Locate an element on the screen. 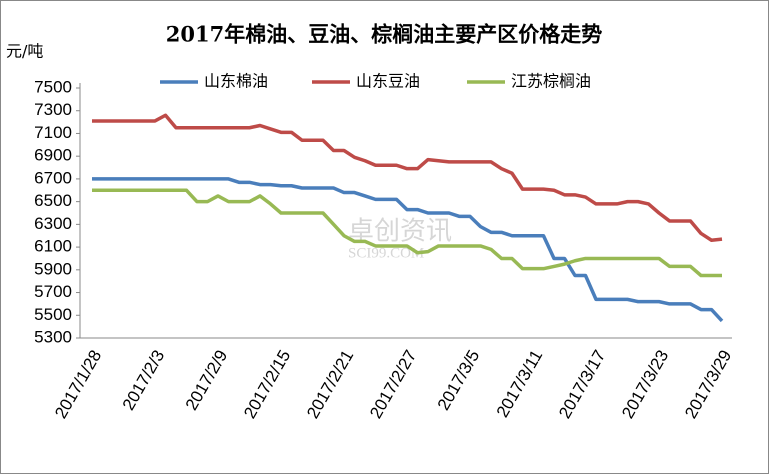 This screenshot has height=474, width=769. chart-title: 2017年棉油、豆油、棕榈油主要产区价格走势 is located at coordinates (384, 34).